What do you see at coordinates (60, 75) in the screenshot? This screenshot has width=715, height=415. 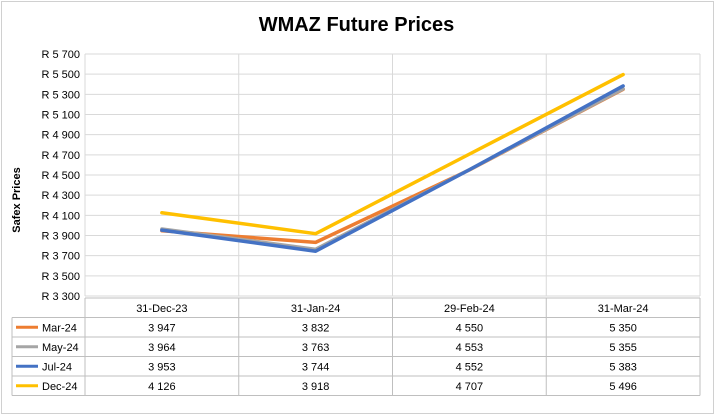 I see `y-tick-label: R 5 500` at bounding box center [60, 75].